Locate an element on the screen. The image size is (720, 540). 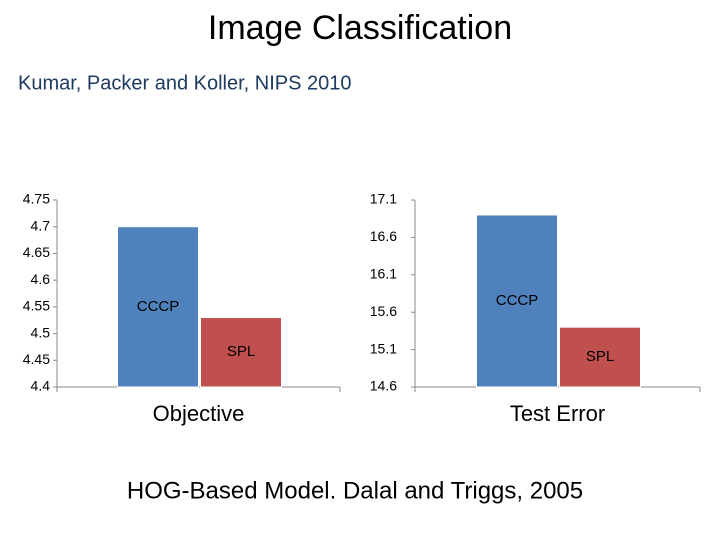
y-tick-label: 4.6 is located at coordinates (41, 279).